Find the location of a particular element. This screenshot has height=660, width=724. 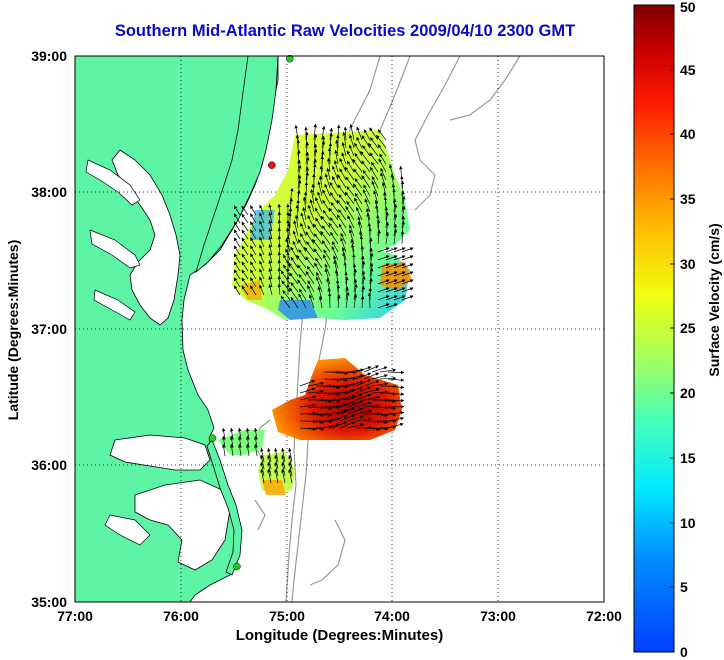

x-tick-label: 77:00 is located at coordinates (75, 616).